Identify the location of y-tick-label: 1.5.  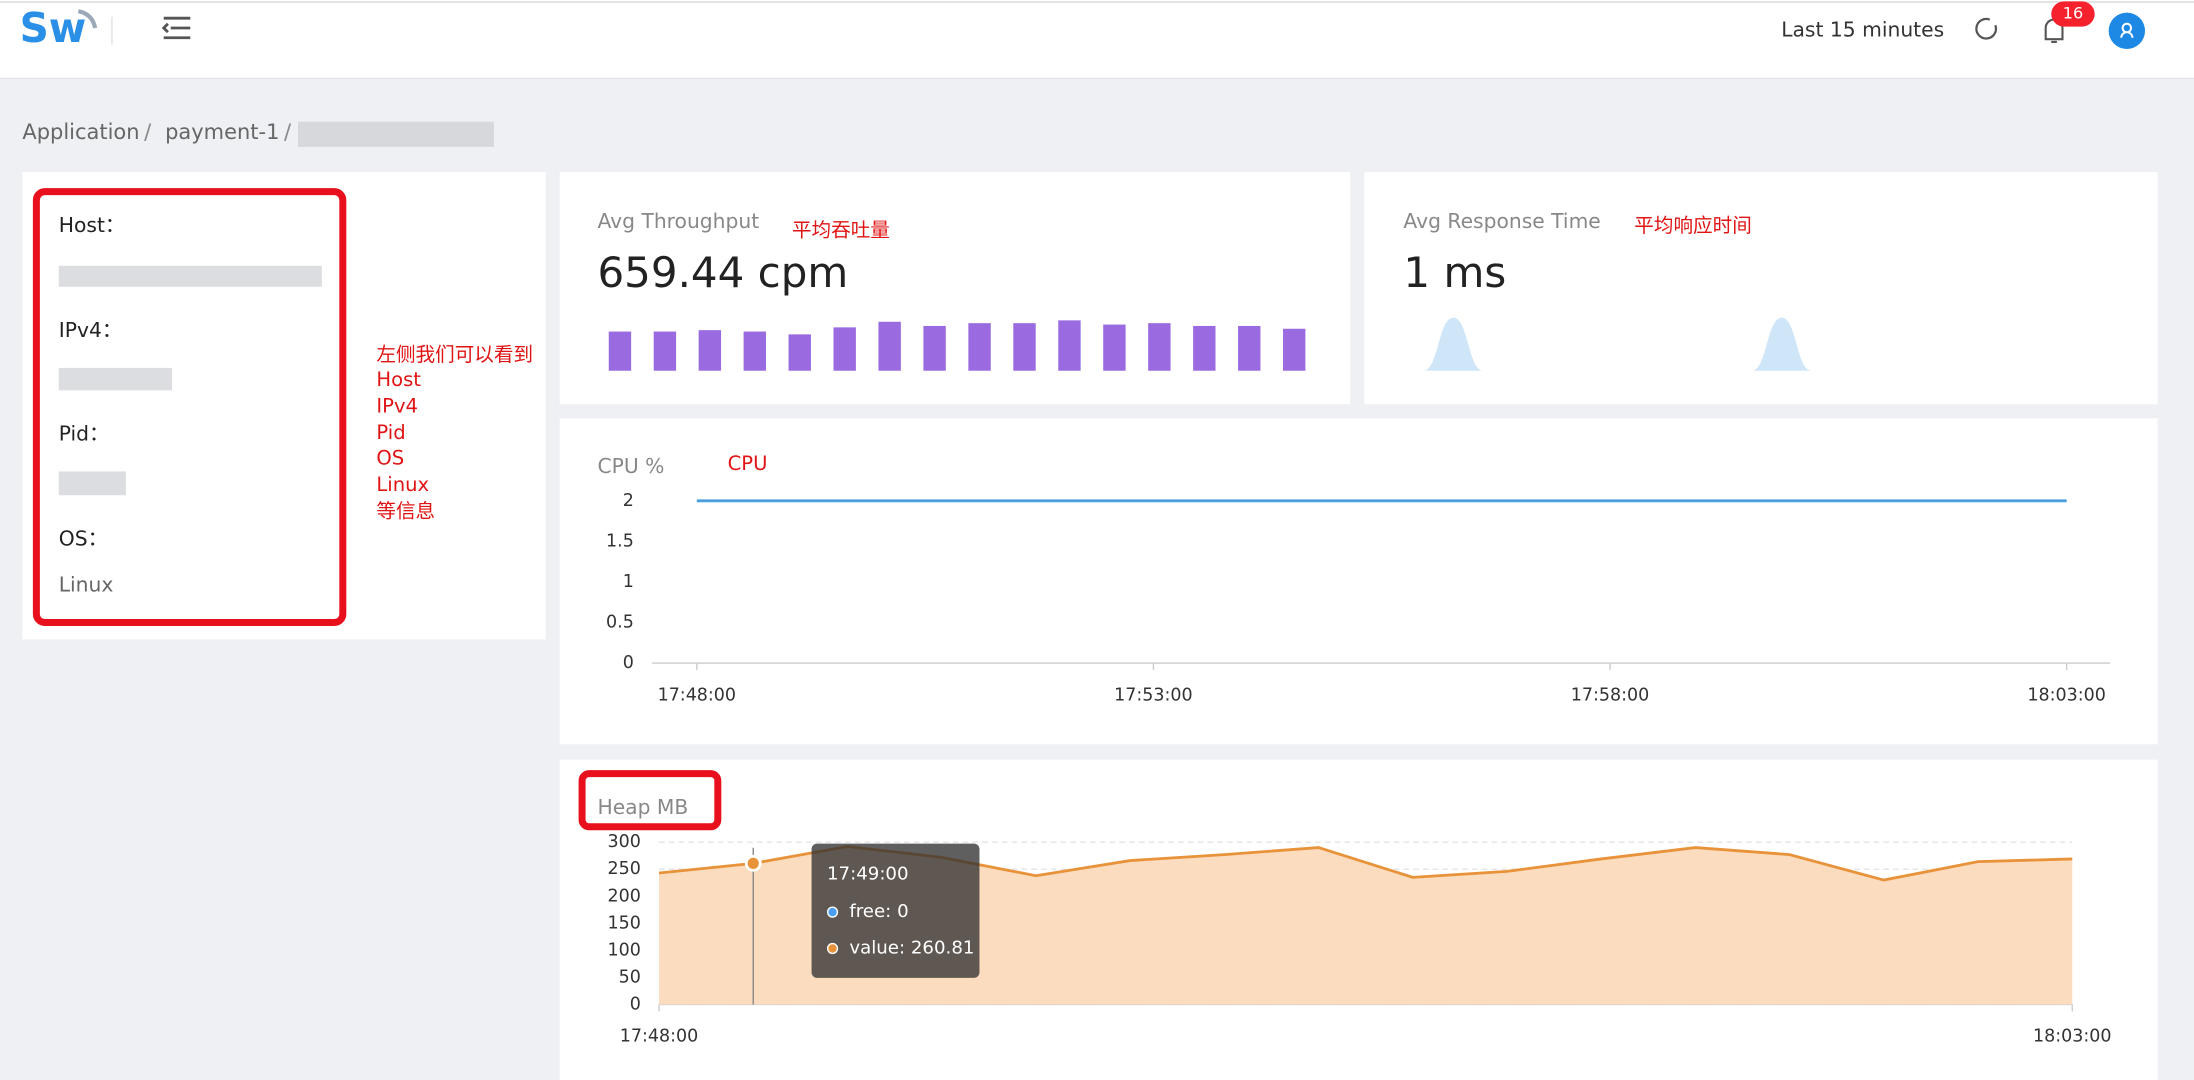
(620, 541).